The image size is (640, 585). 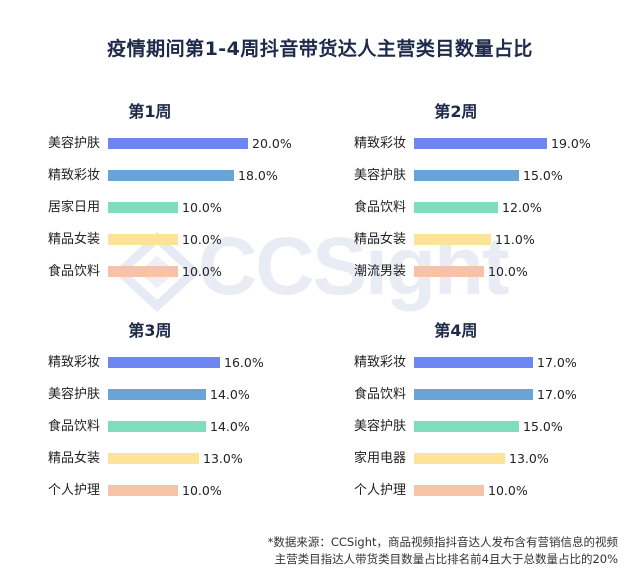 What do you see at coordinates (272, 143) in the screenshot?
I see `value-label: 20.0%` at bounding box center [272, 143].